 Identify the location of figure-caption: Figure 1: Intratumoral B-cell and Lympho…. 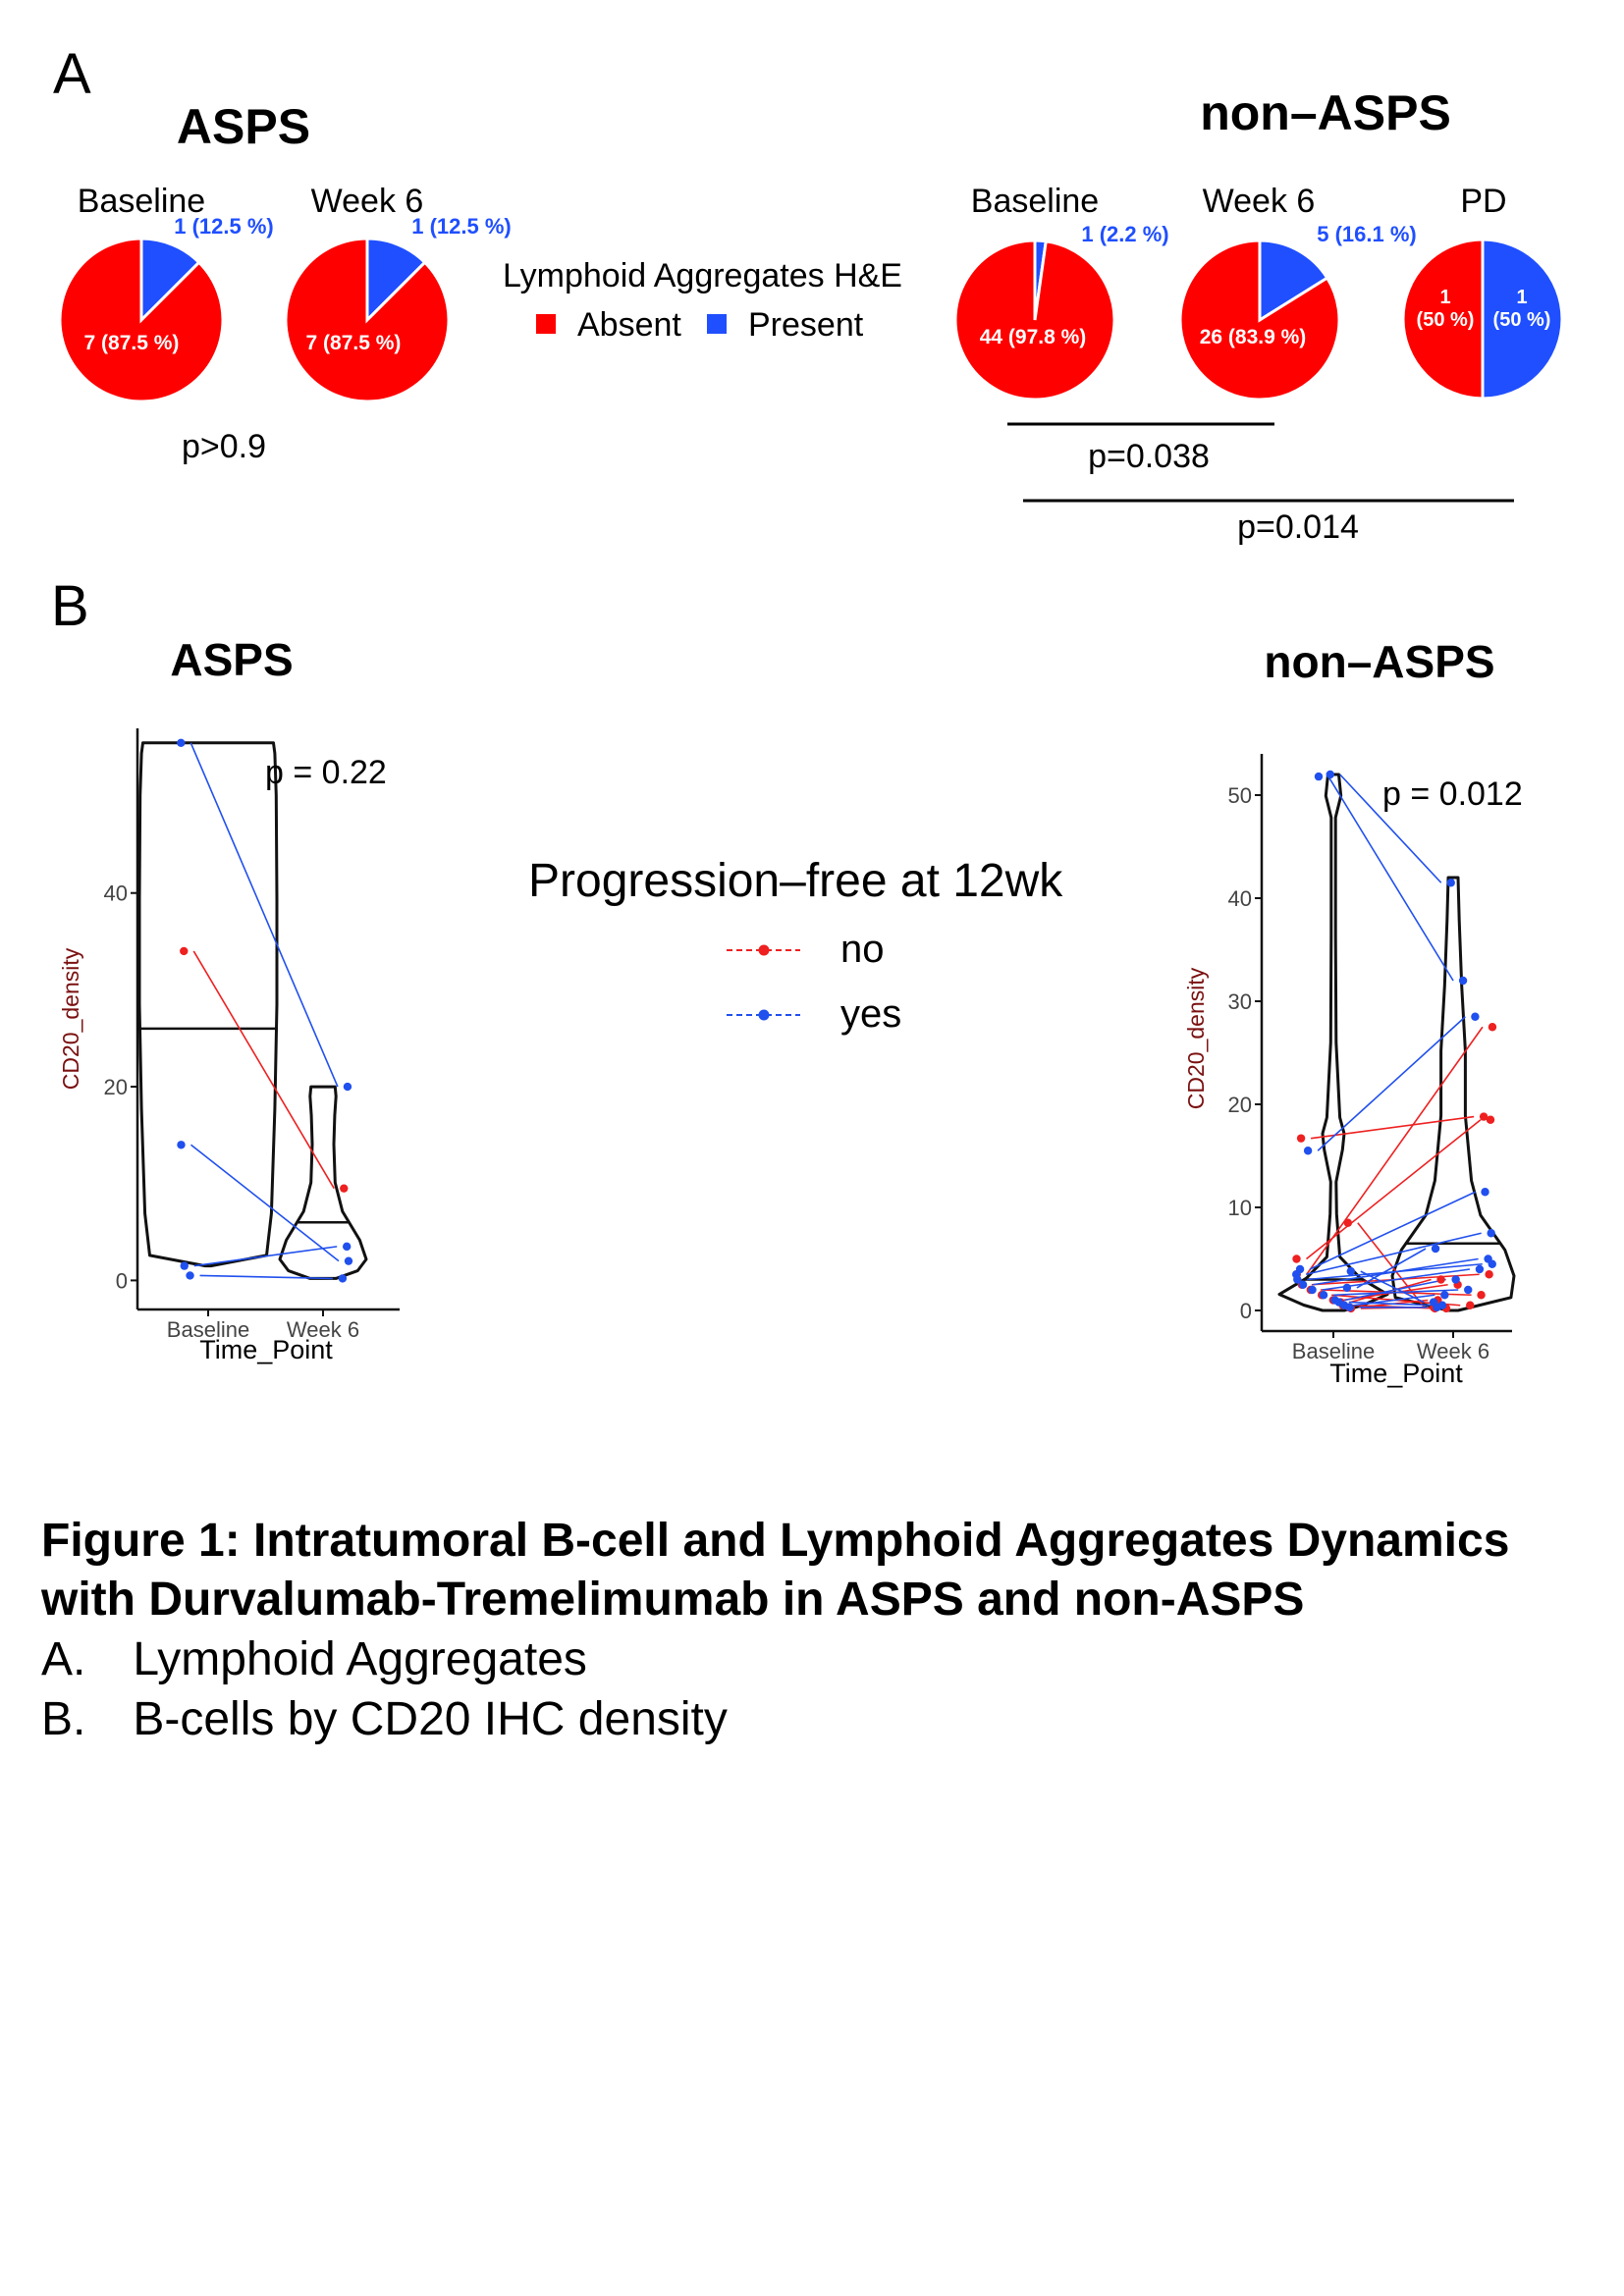
(821, 1630).